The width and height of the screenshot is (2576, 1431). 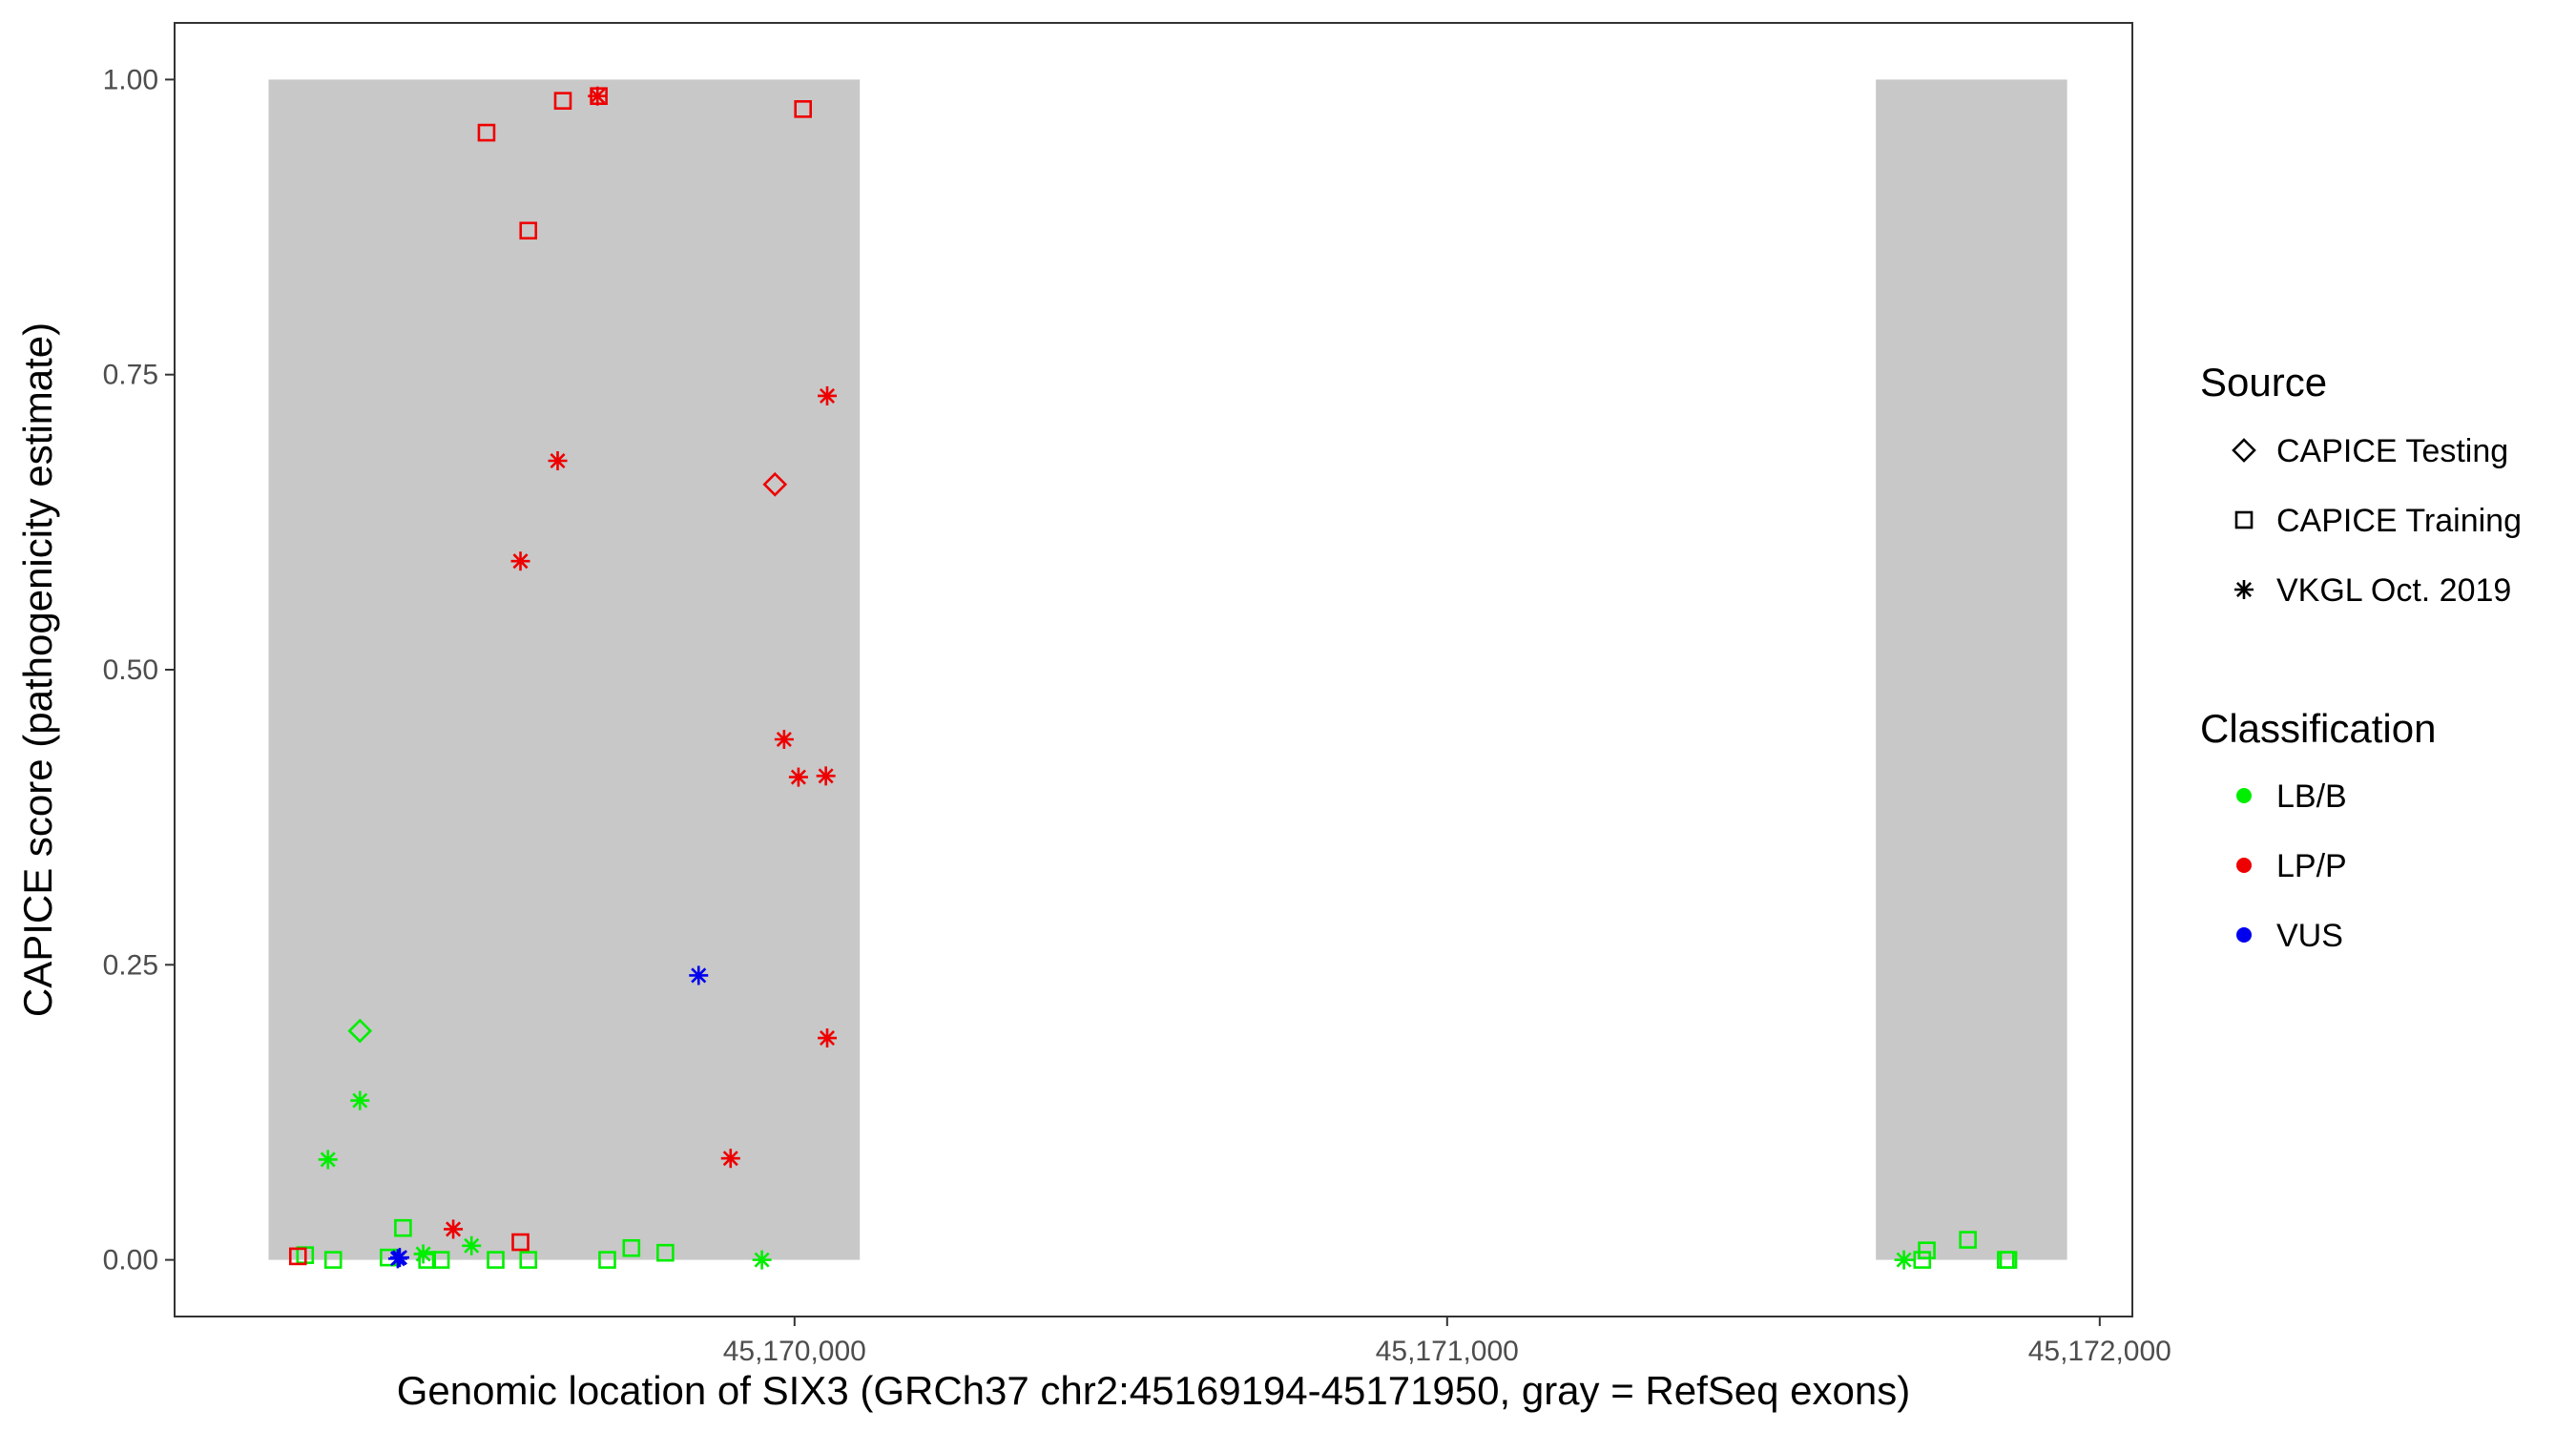 I want to click on y-axis: 0.00 0.25 0.50 0.75 1.00, so click(x=139, y=670).